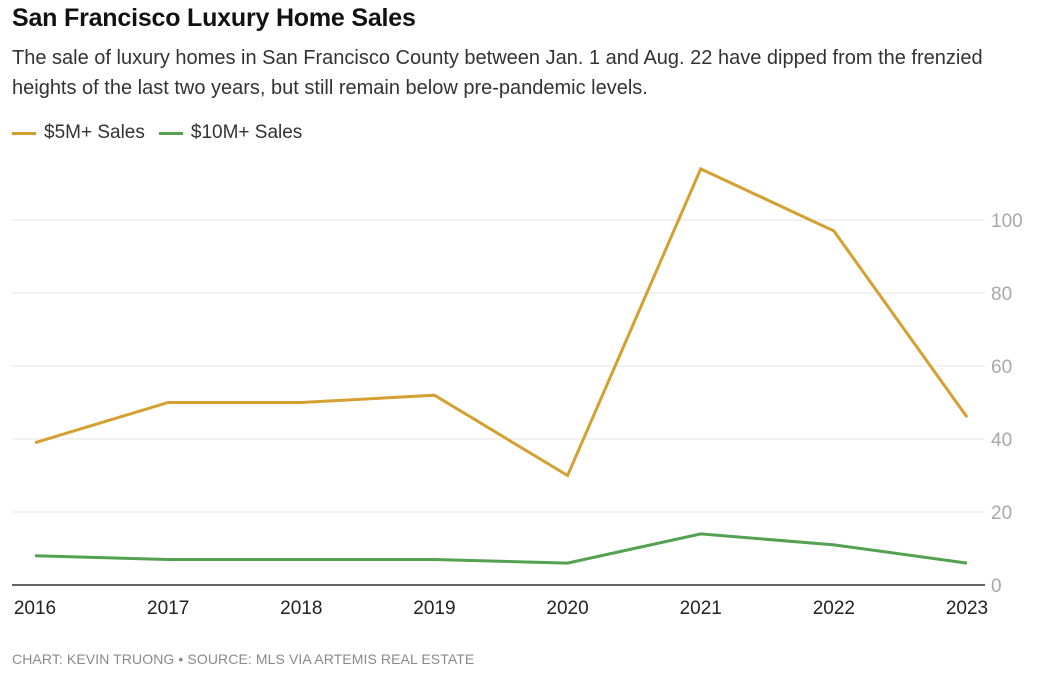 This screenshot has height=678, width=1037. I want to click on series-line-10m, so click(501, 548).